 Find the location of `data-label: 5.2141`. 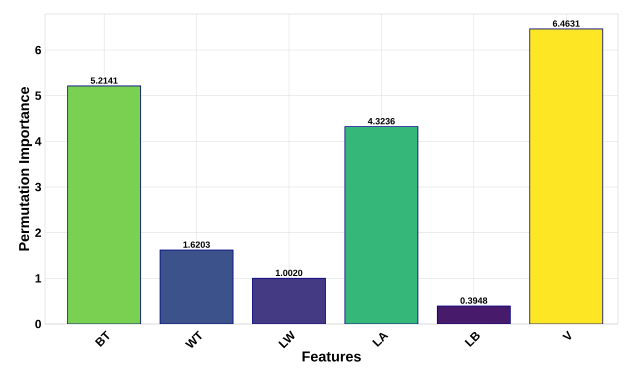

data-label: 5.2141 is located at coordinates (104, 80).